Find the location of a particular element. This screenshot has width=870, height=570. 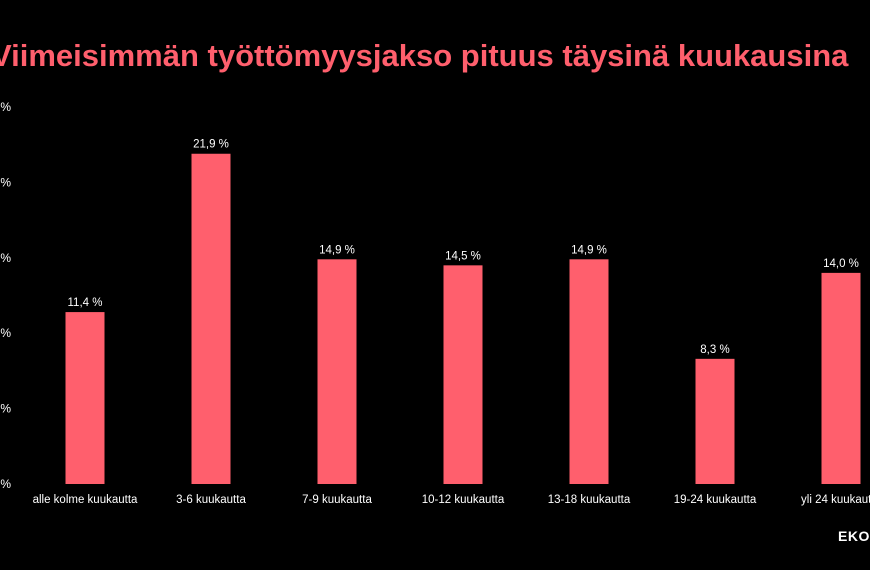

brand-logo: EKON is located at coordinates (854, 536).